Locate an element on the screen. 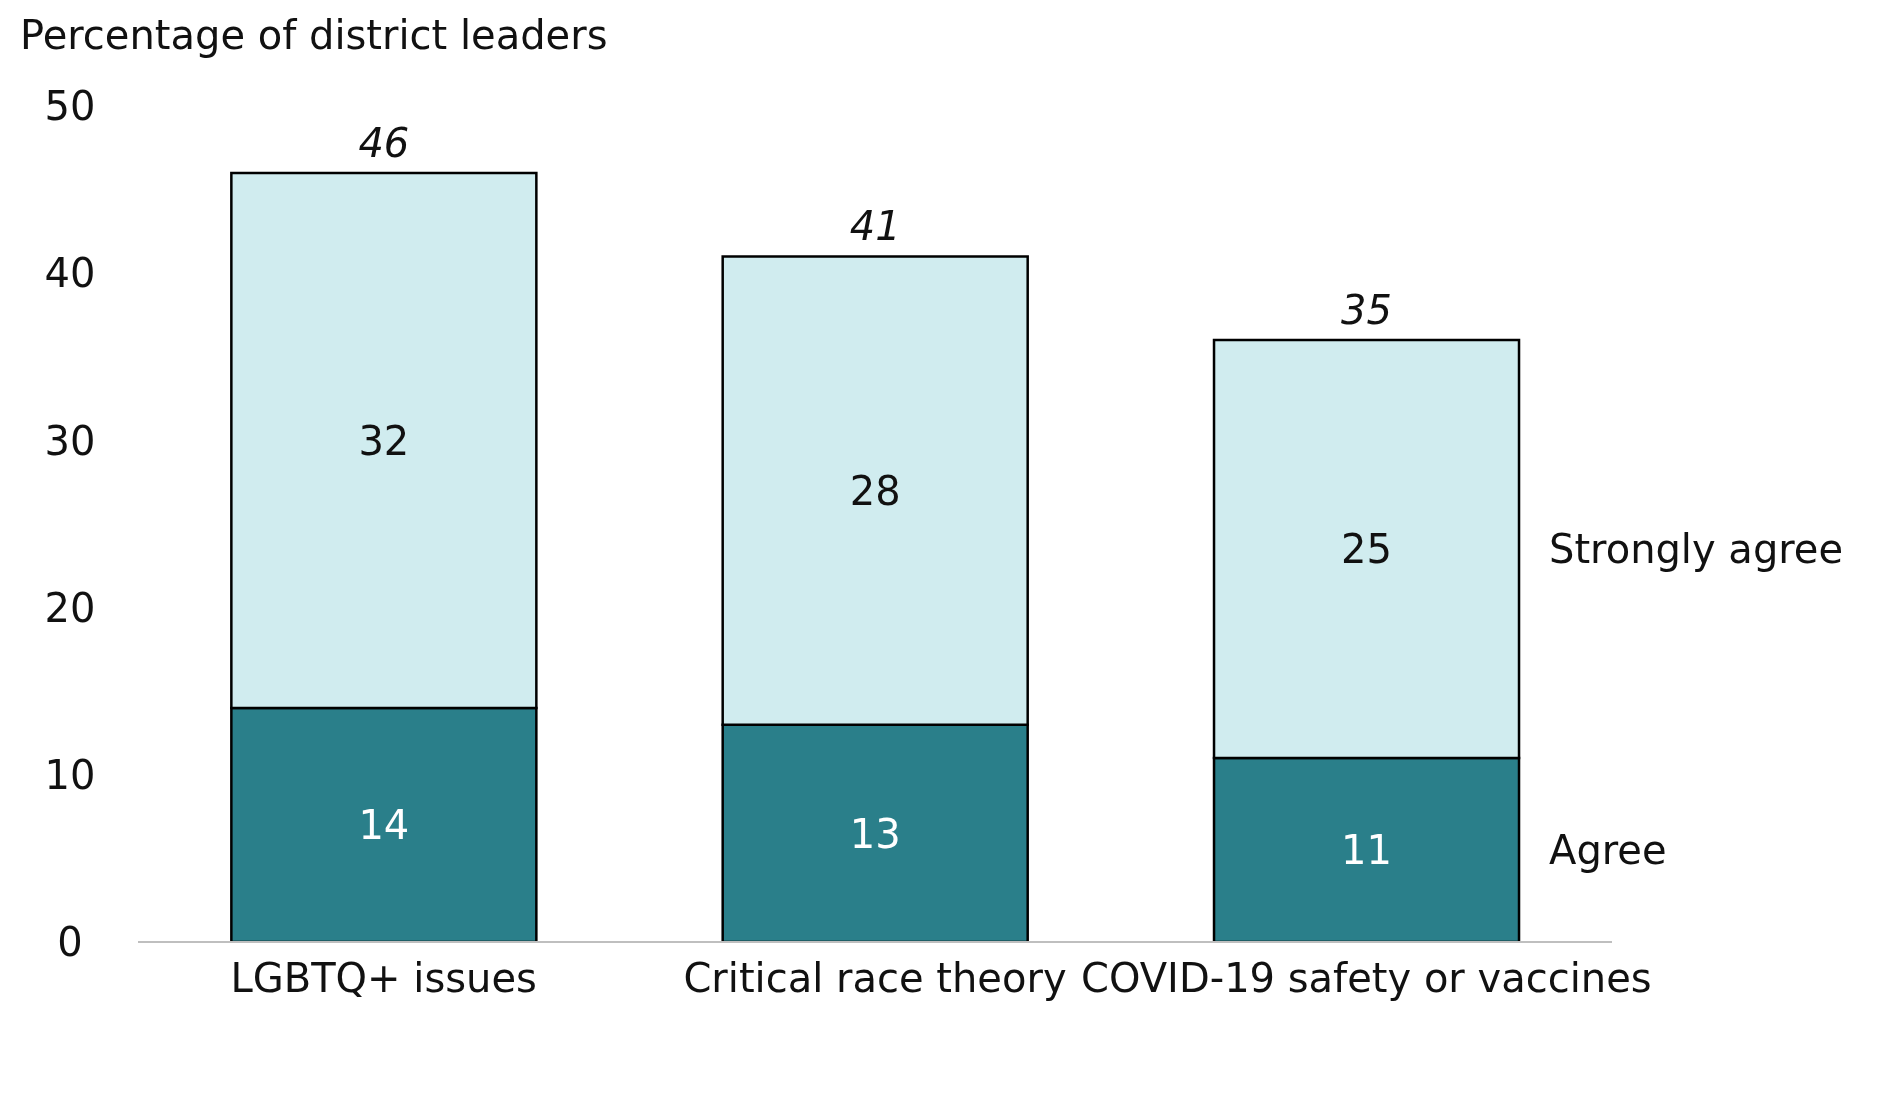 This screenshot has width=1883, height=1110. y-tick-label: 10 is located at coordinates (70, 775).